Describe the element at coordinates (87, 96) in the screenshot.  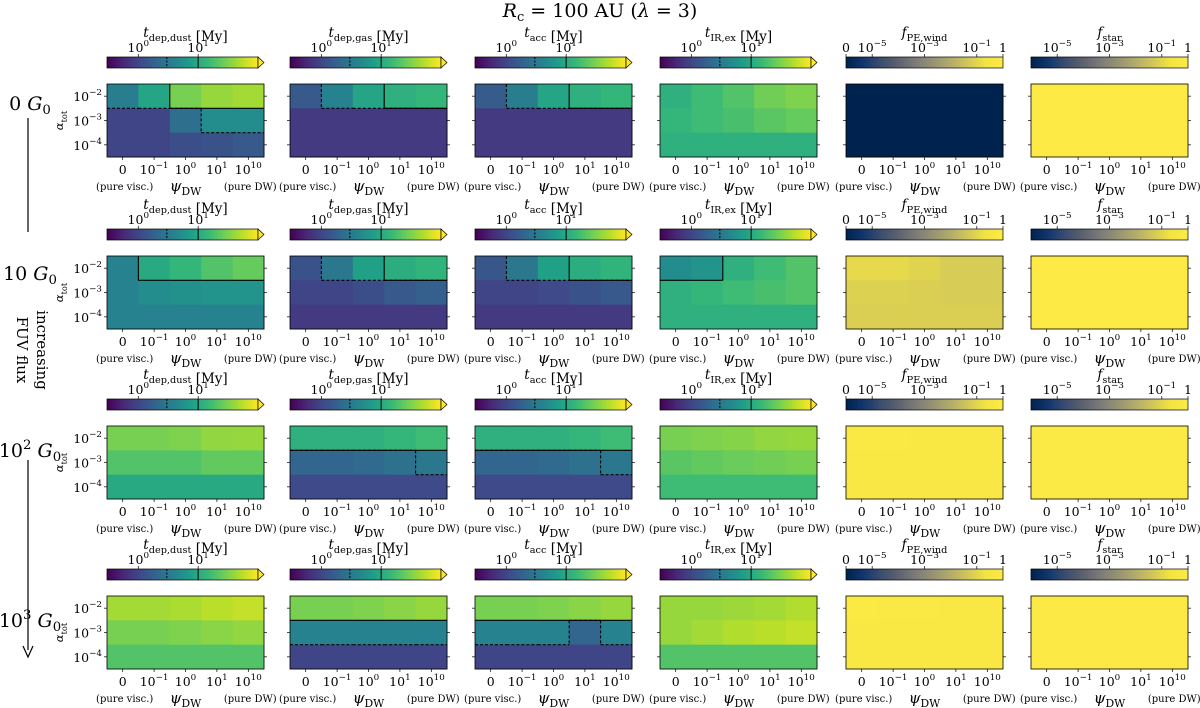
I see `y-tick-label: 10⁻²` at that location.